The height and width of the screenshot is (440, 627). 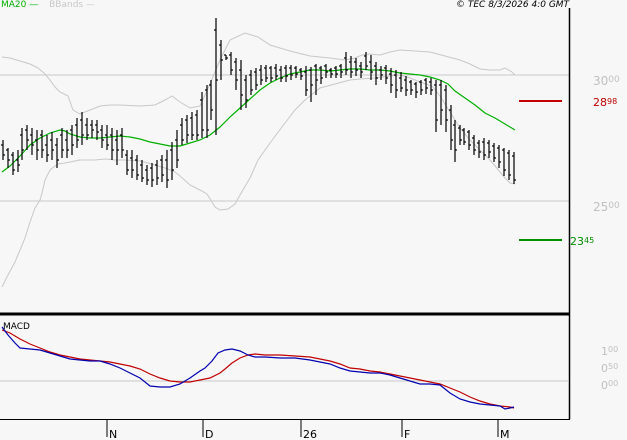 I want to click on legend-bbands: BBands —, so click(x=72, y=5).